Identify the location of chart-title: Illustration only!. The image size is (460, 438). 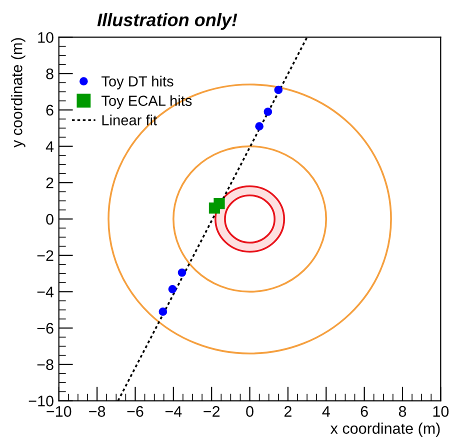
(167, 21).